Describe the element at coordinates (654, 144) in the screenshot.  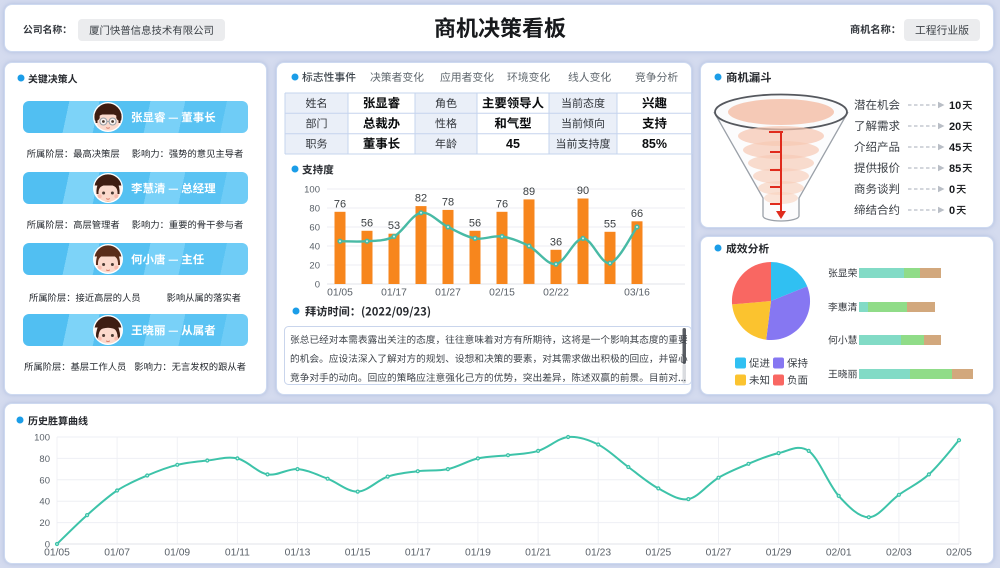
I see `svg-text: 85%` at that location.